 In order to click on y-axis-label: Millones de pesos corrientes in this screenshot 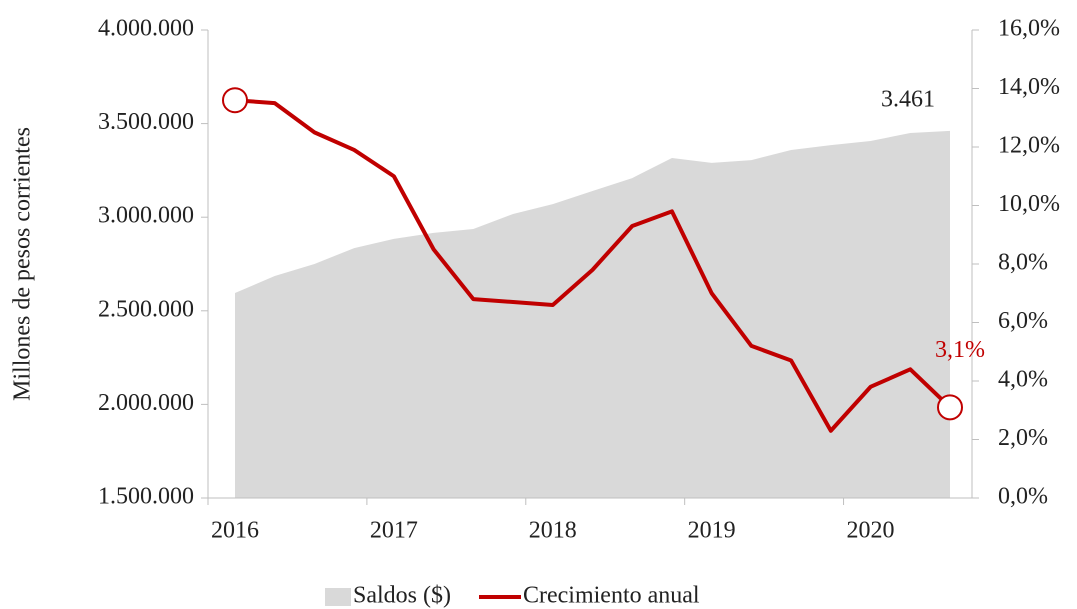, I will do `click(23, 264)`.